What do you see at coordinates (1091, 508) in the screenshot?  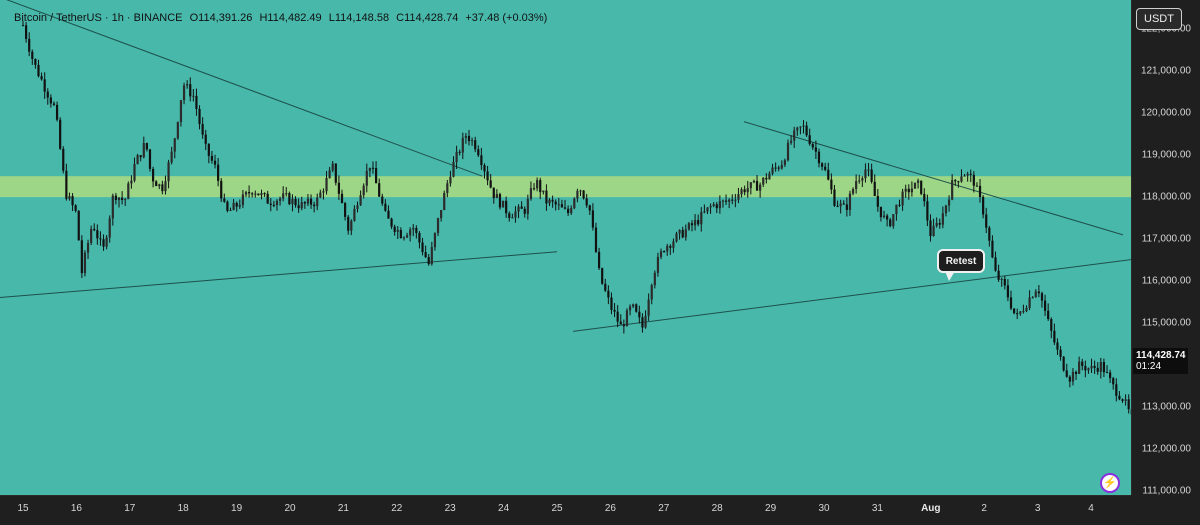 I see `time-tick-label: 4` at bounding box center [1091, 508].